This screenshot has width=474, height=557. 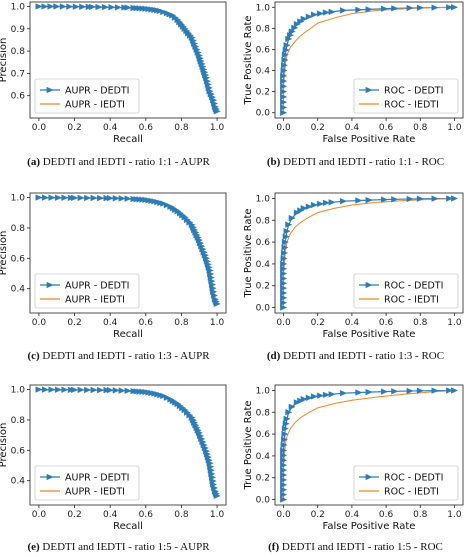 I want to click on legend-label-iedti: AUPR - IEDTI, so click(x=95, y=105).